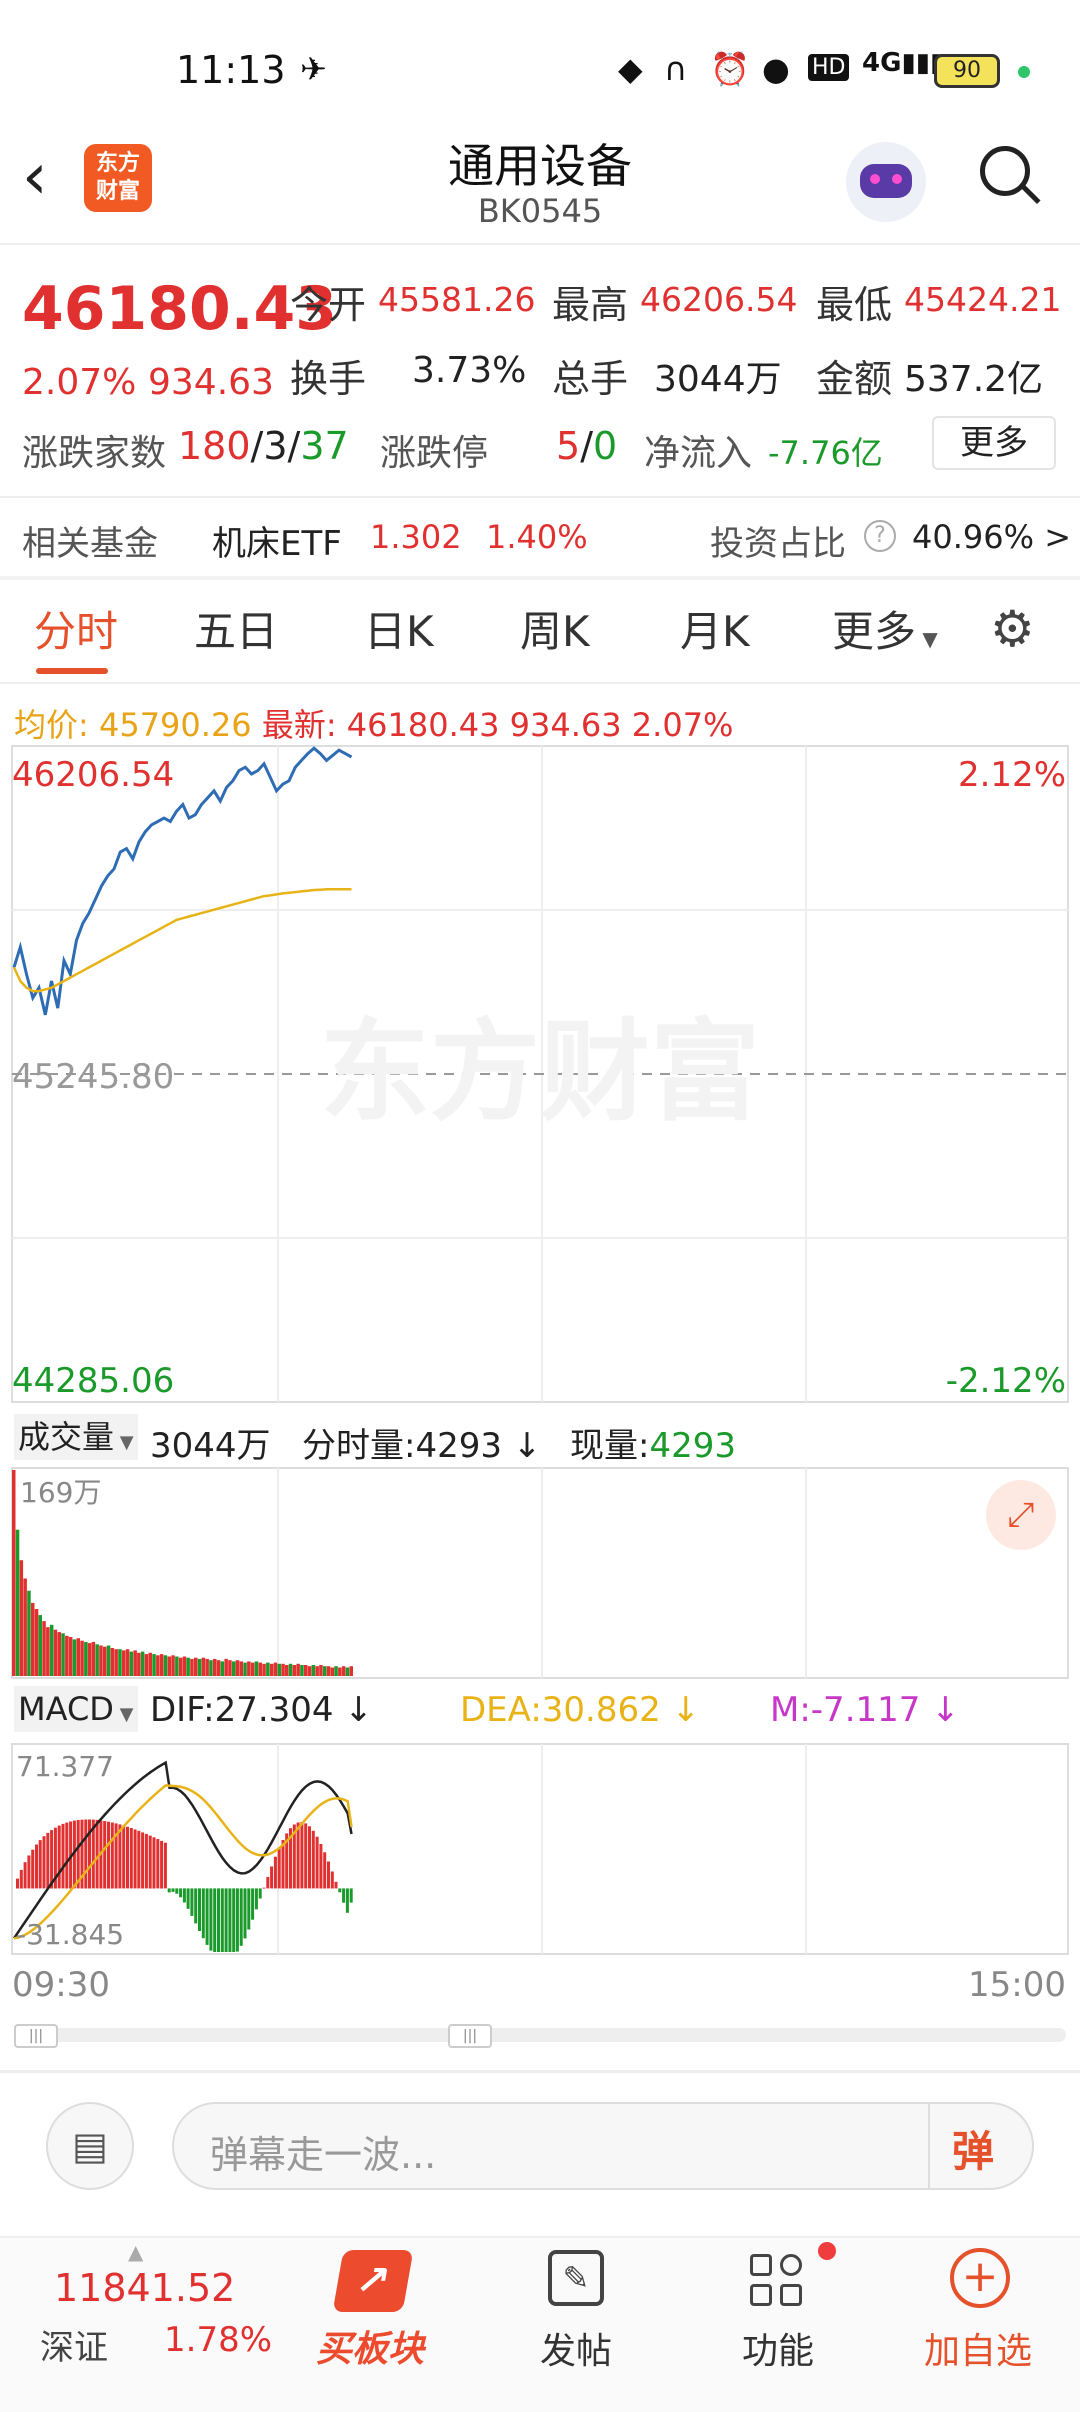  What do you see at coordinates (576, 2351) in the screenshot?
I see `post-label: 发帖` at bounding box center [576, 2351].